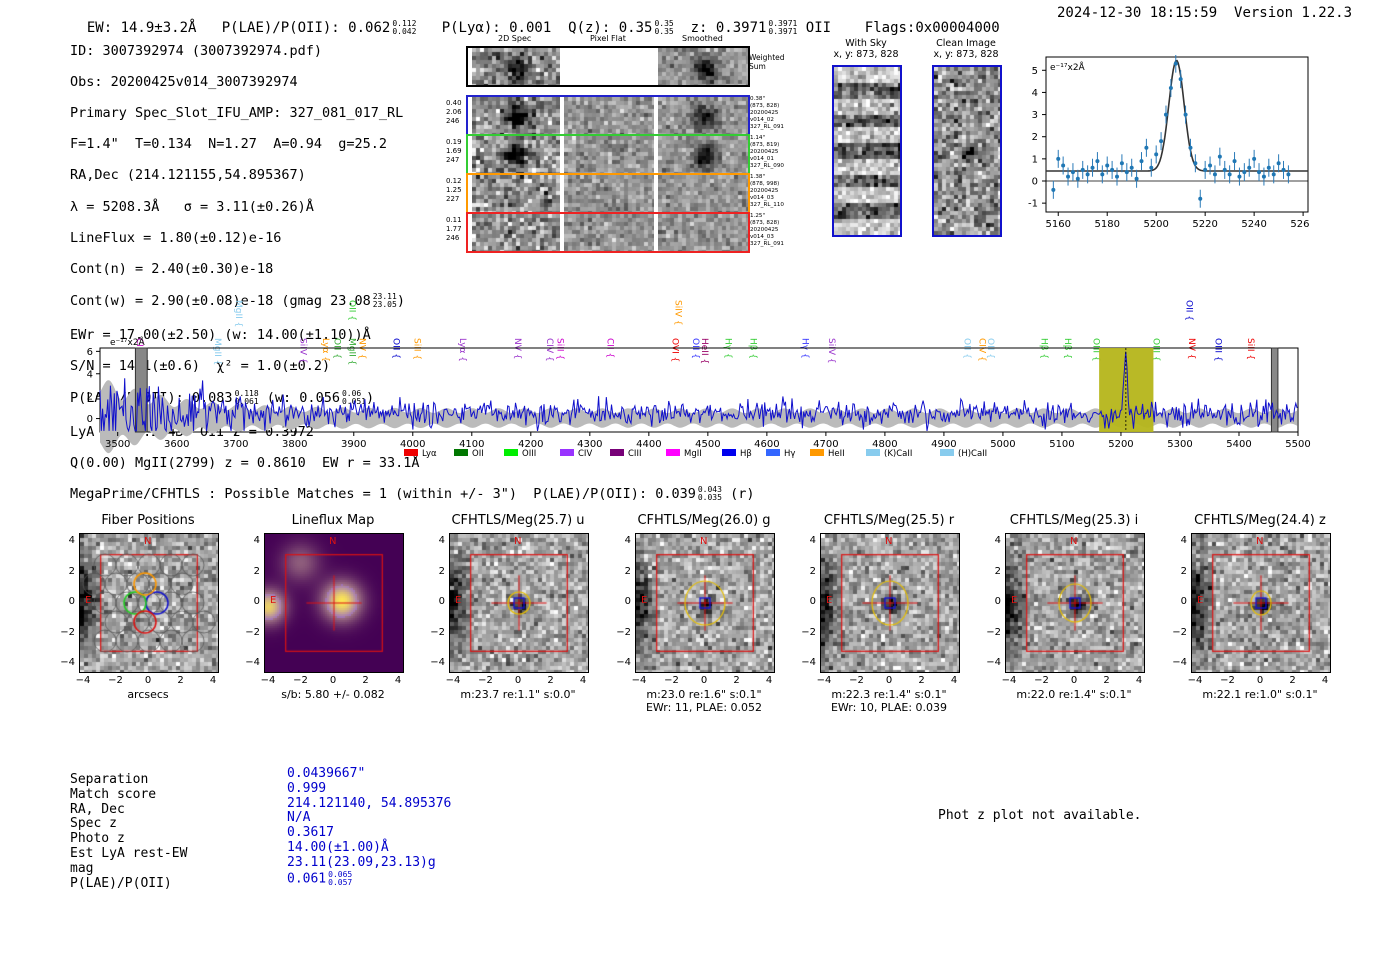  I want to click on line-fit-ticks: 5160 5180 5200 5220 5240 5260 5 4 3 2 1 0 -1, so click(1169, 148).